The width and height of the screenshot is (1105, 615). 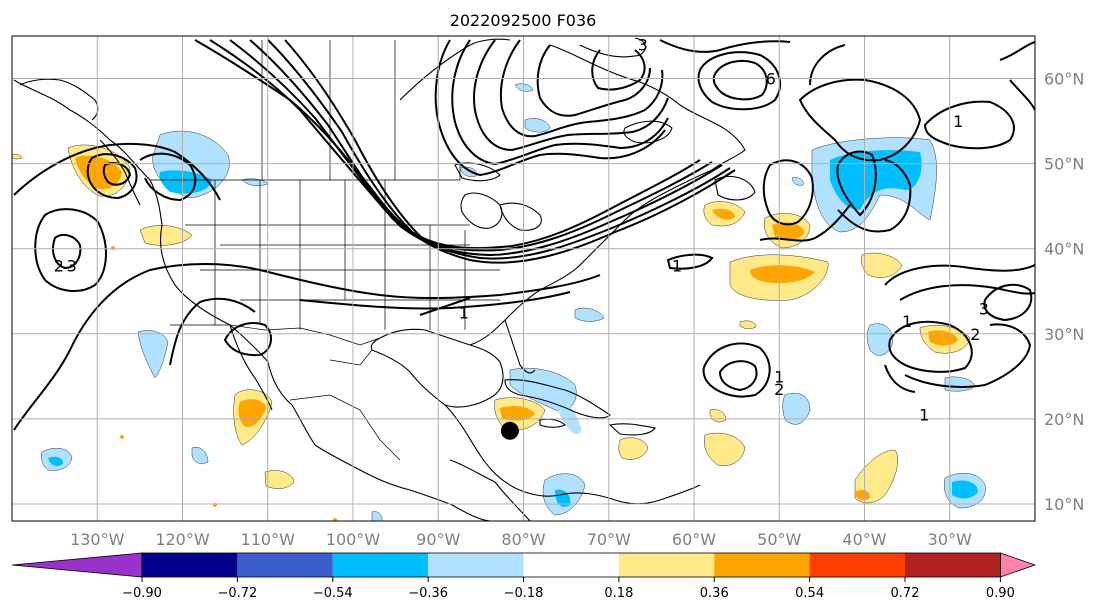 I want to click on lon-tick-label: 30°W, so click(x=950, y=539).